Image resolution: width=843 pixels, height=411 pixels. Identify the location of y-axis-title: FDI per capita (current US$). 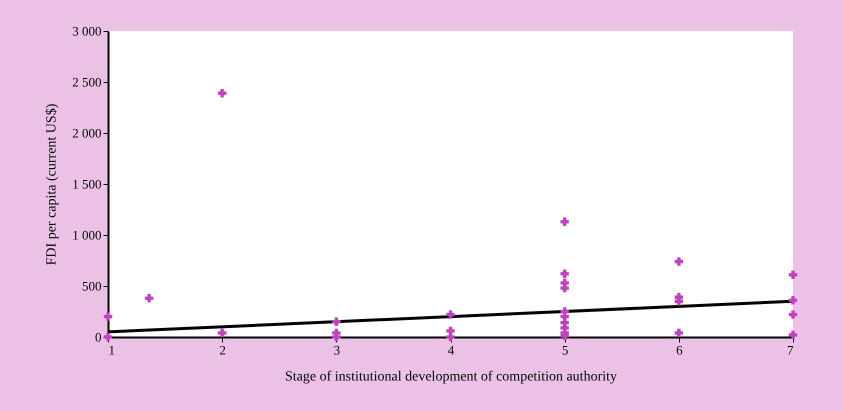
(52, 184).